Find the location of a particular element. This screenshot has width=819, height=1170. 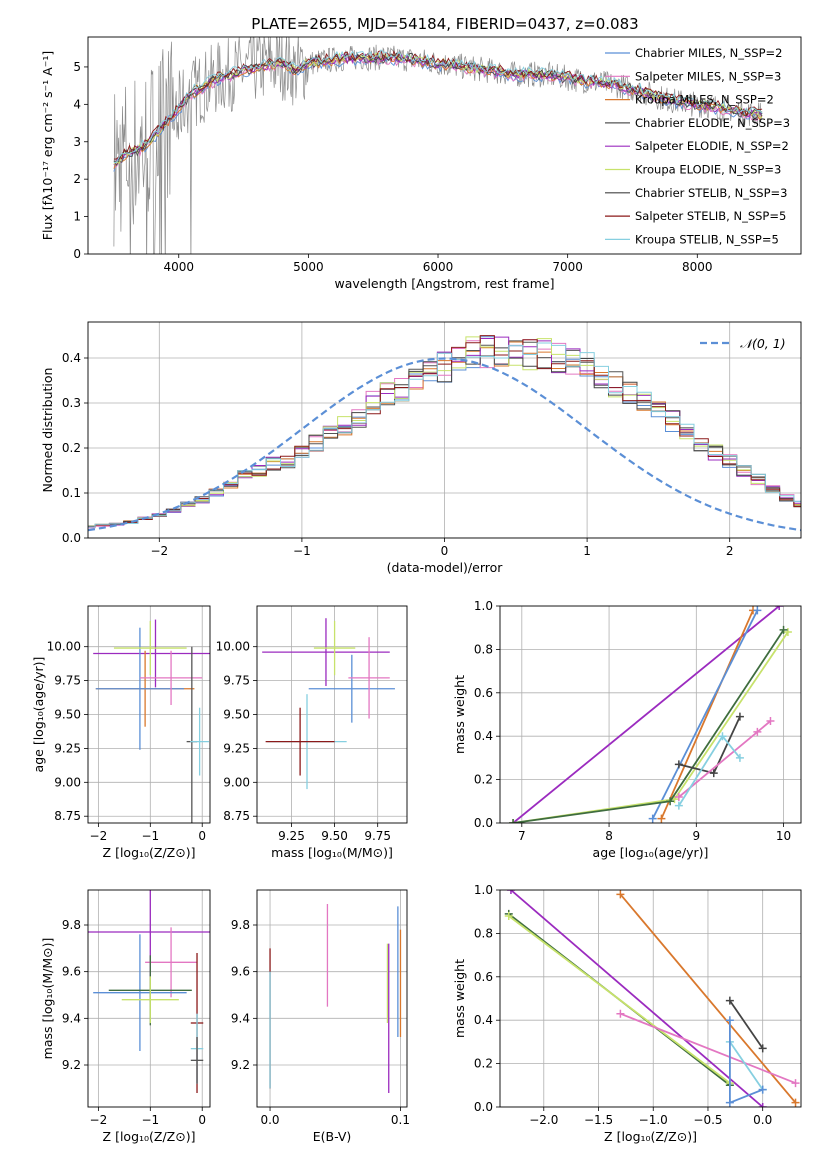

x-tick-label: 9.25 is located at coordinates (291, 836).